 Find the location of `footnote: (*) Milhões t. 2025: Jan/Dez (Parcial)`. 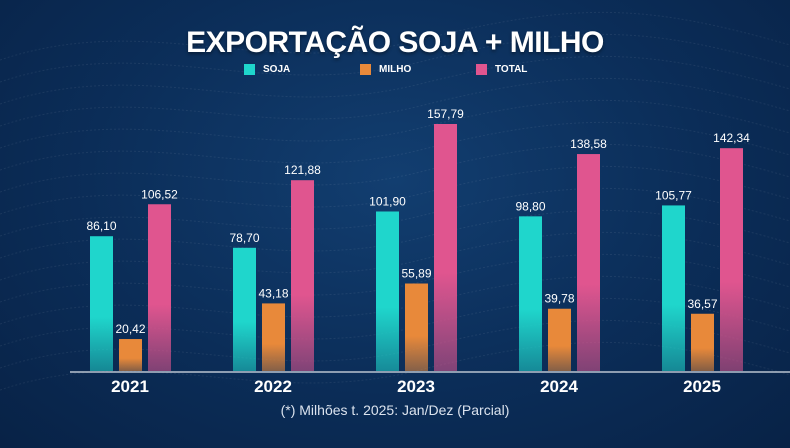

footnote: (*) Milhões t. 2025: Jan/Dez (Parcial) is located at coordinates (395, 410).